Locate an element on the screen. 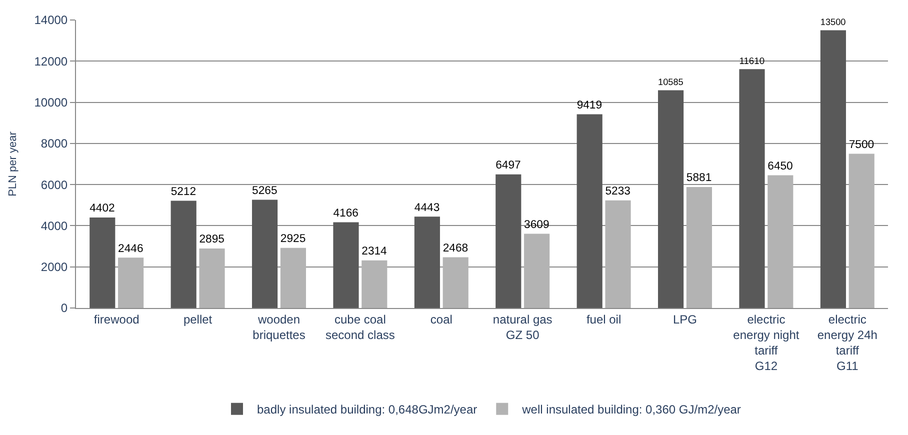  data-label: 4443 is located at coordinates (427, 208).